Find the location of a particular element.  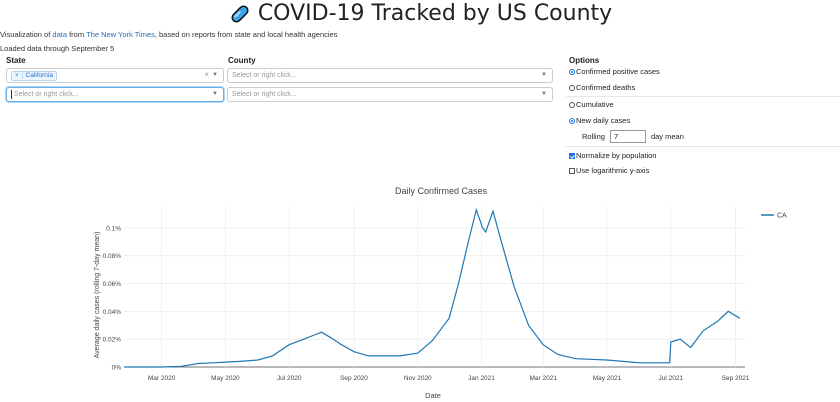

county-select-2: Select or right click... ▼ is located at coordinates (390, 94).